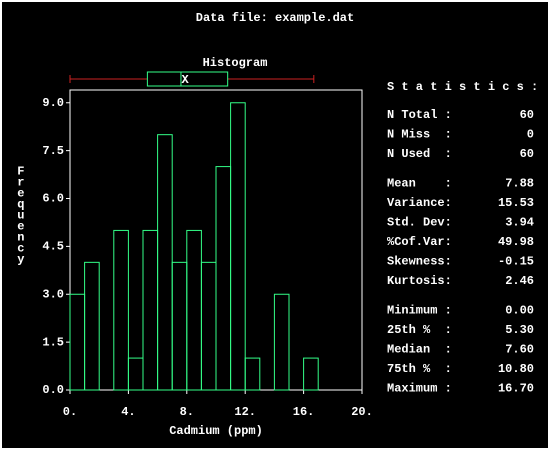 This screenshot has width=550, height=450. Describe the element at coordinates (419, 115) in the screenshot. I see `stat-label: N Total :` at that location.